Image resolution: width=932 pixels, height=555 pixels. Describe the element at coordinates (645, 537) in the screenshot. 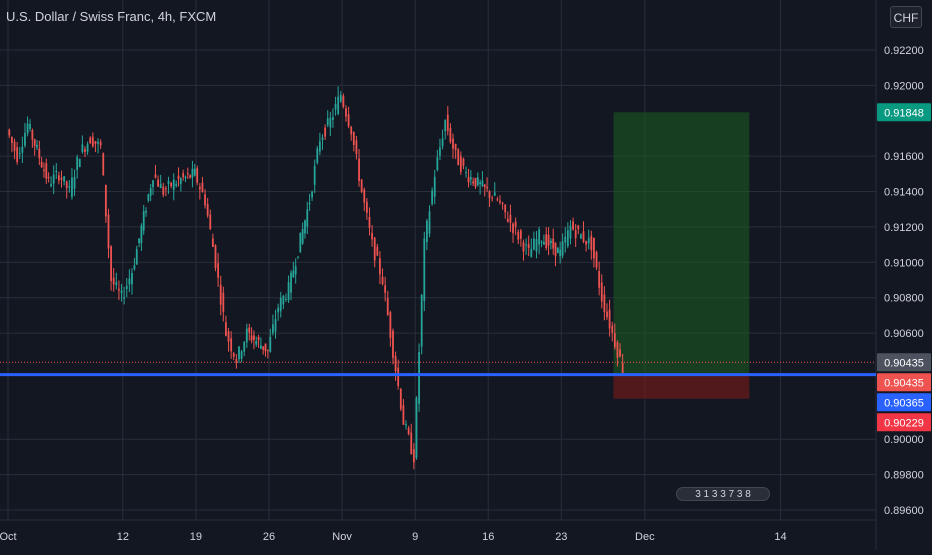

I see `x-tick-label: Dec` at that location.